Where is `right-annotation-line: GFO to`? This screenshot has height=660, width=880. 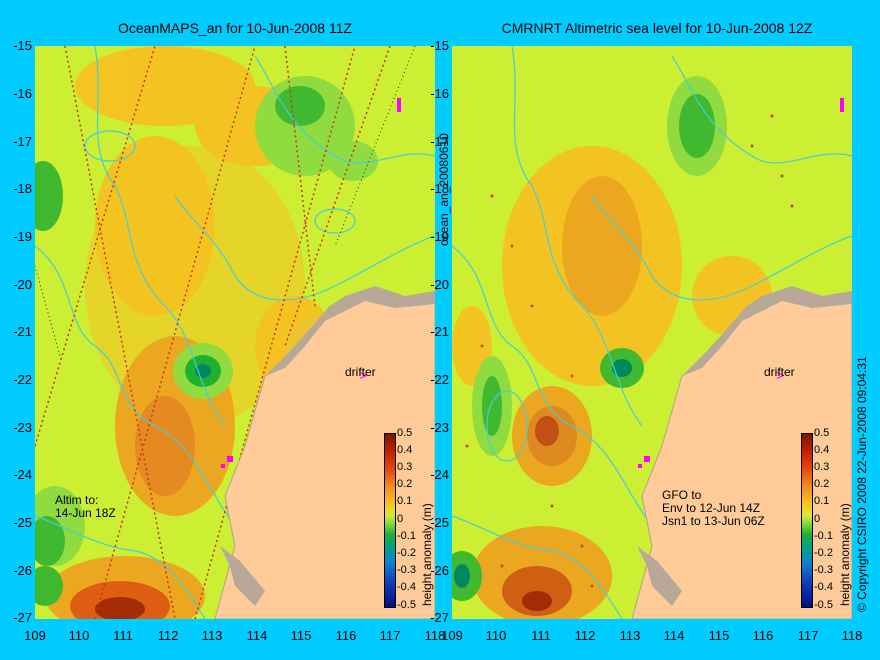
right-annotation-line: GFO to is located at coordinates (682, 495).